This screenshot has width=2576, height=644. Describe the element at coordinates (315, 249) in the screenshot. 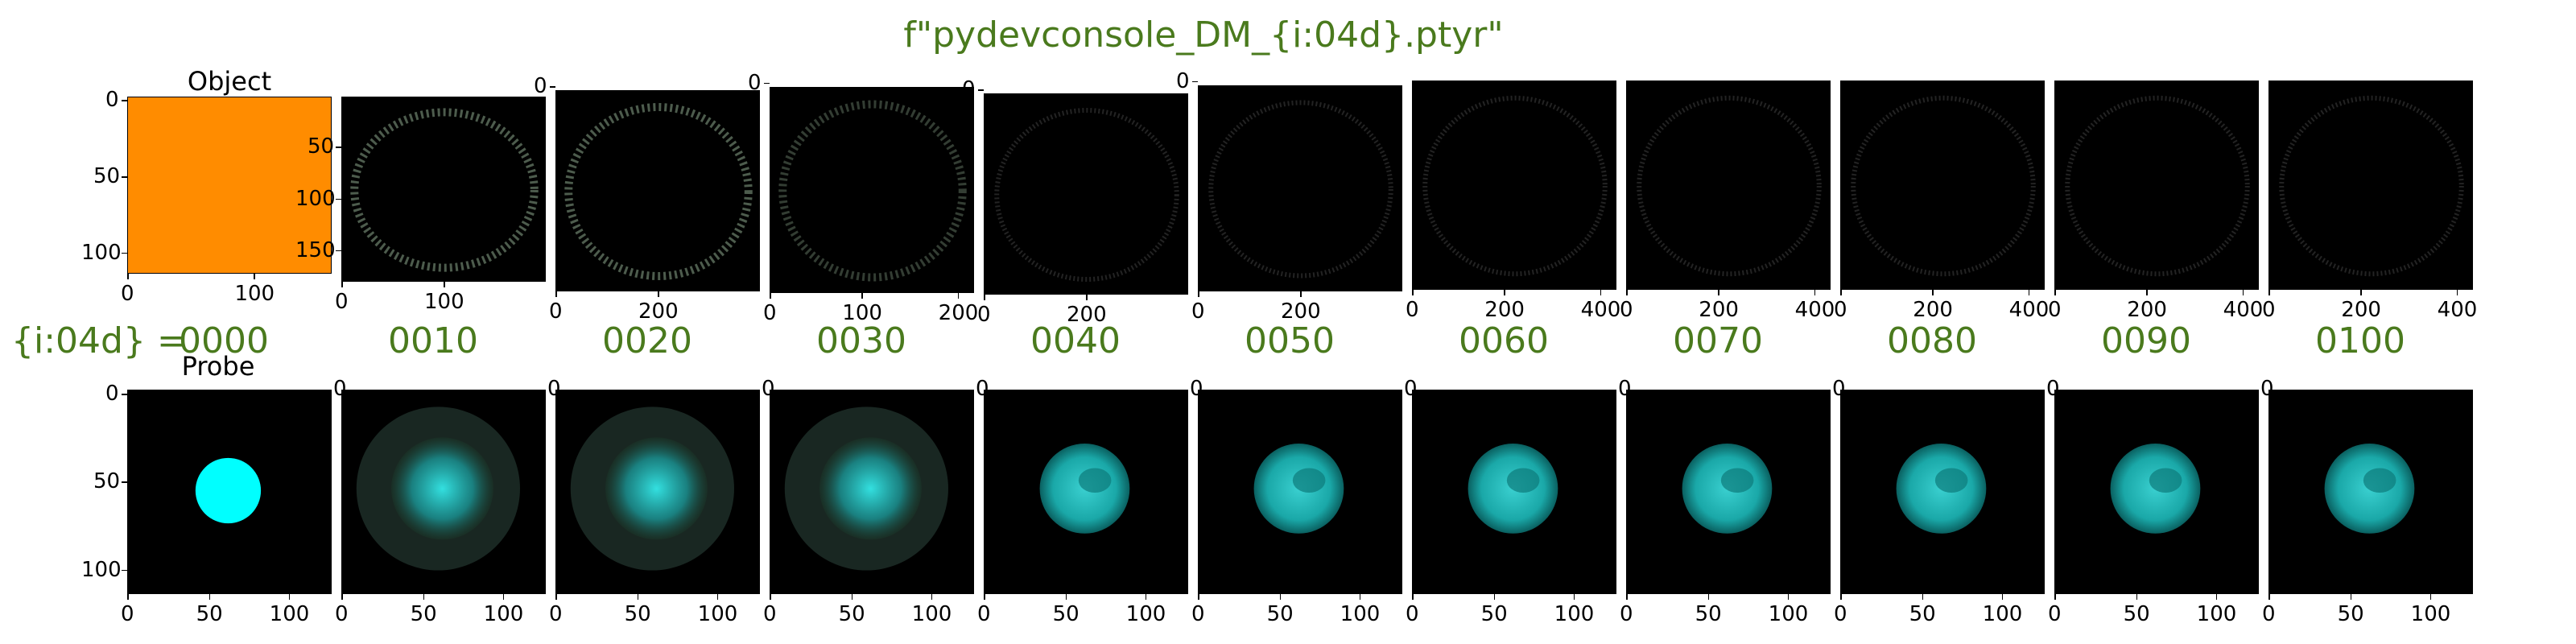

I see `object-y-tick-label: 150` at that location.